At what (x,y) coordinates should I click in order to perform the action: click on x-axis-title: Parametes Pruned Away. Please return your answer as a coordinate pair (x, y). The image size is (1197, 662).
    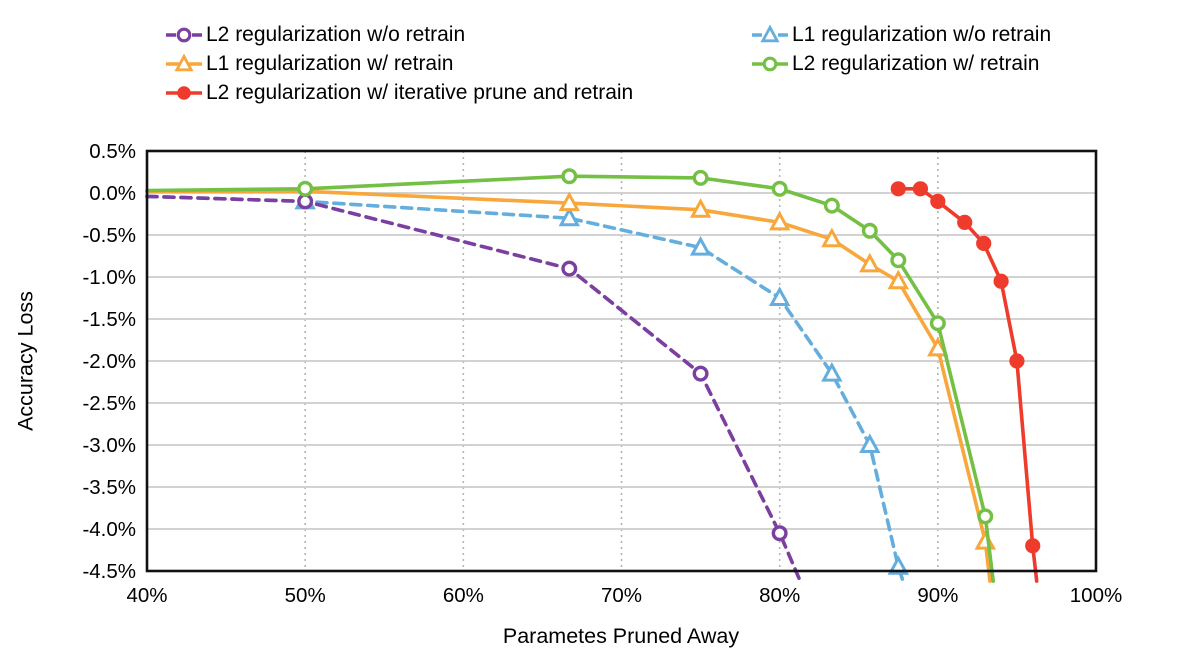
    Looking at the image, I should click on (621, 636).